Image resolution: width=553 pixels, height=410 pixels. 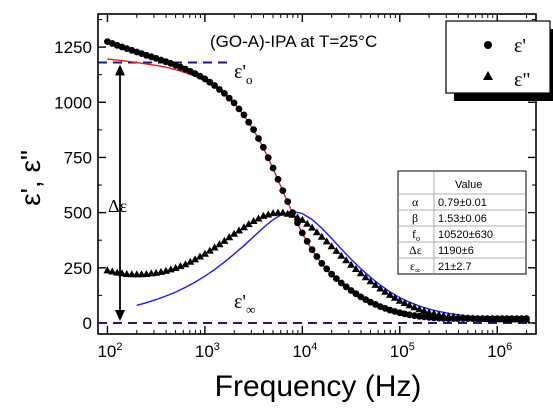 What do you see at coordinates (455, 267) in the screenshot?
I see `value-eps-inf: 21±2.7` at bounding box center [455, 267].